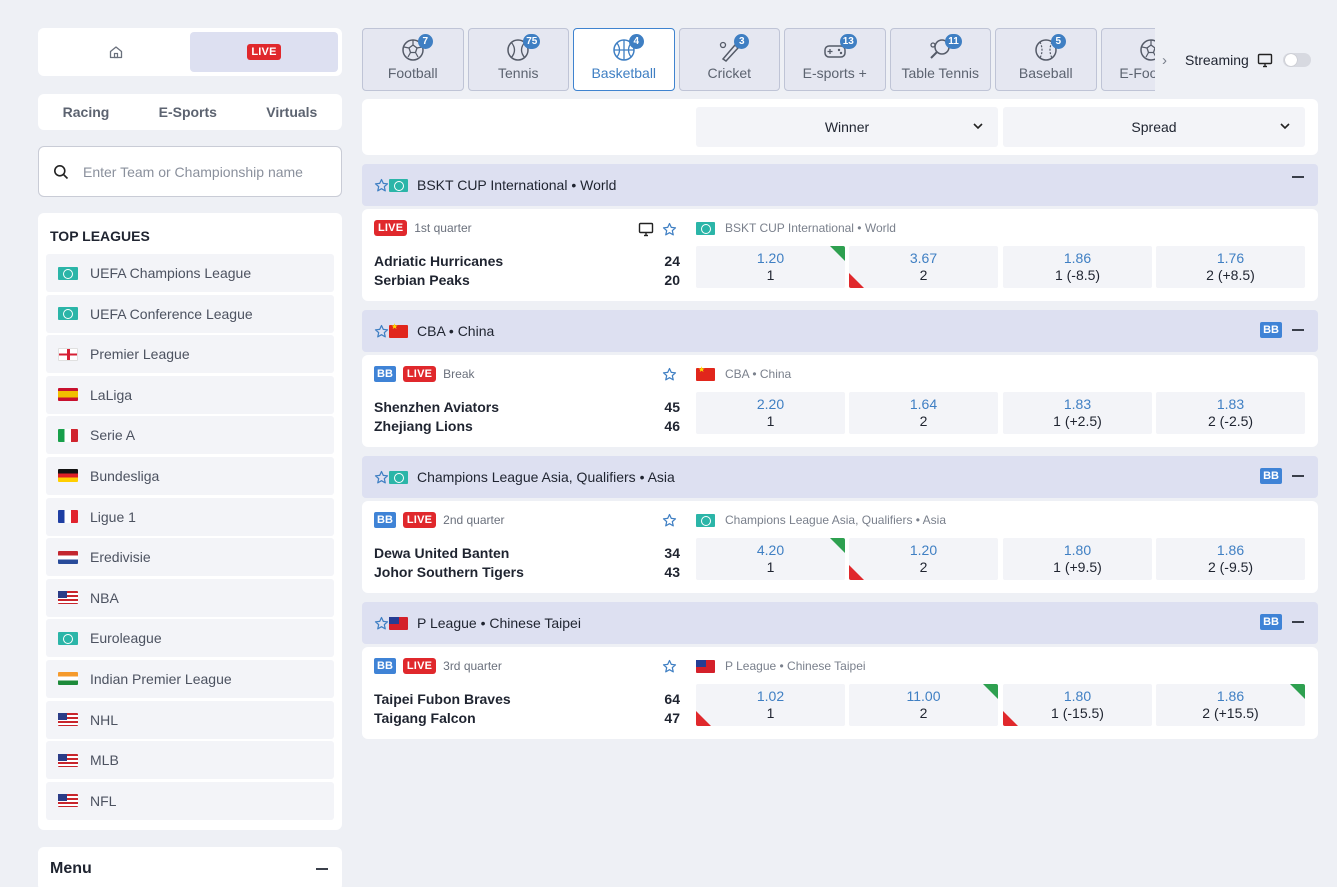  What do you see at coordinates (1164, 60) in the screenshot?
I see `chevron-right-icon: ›` at bounding box center [1164, 60].